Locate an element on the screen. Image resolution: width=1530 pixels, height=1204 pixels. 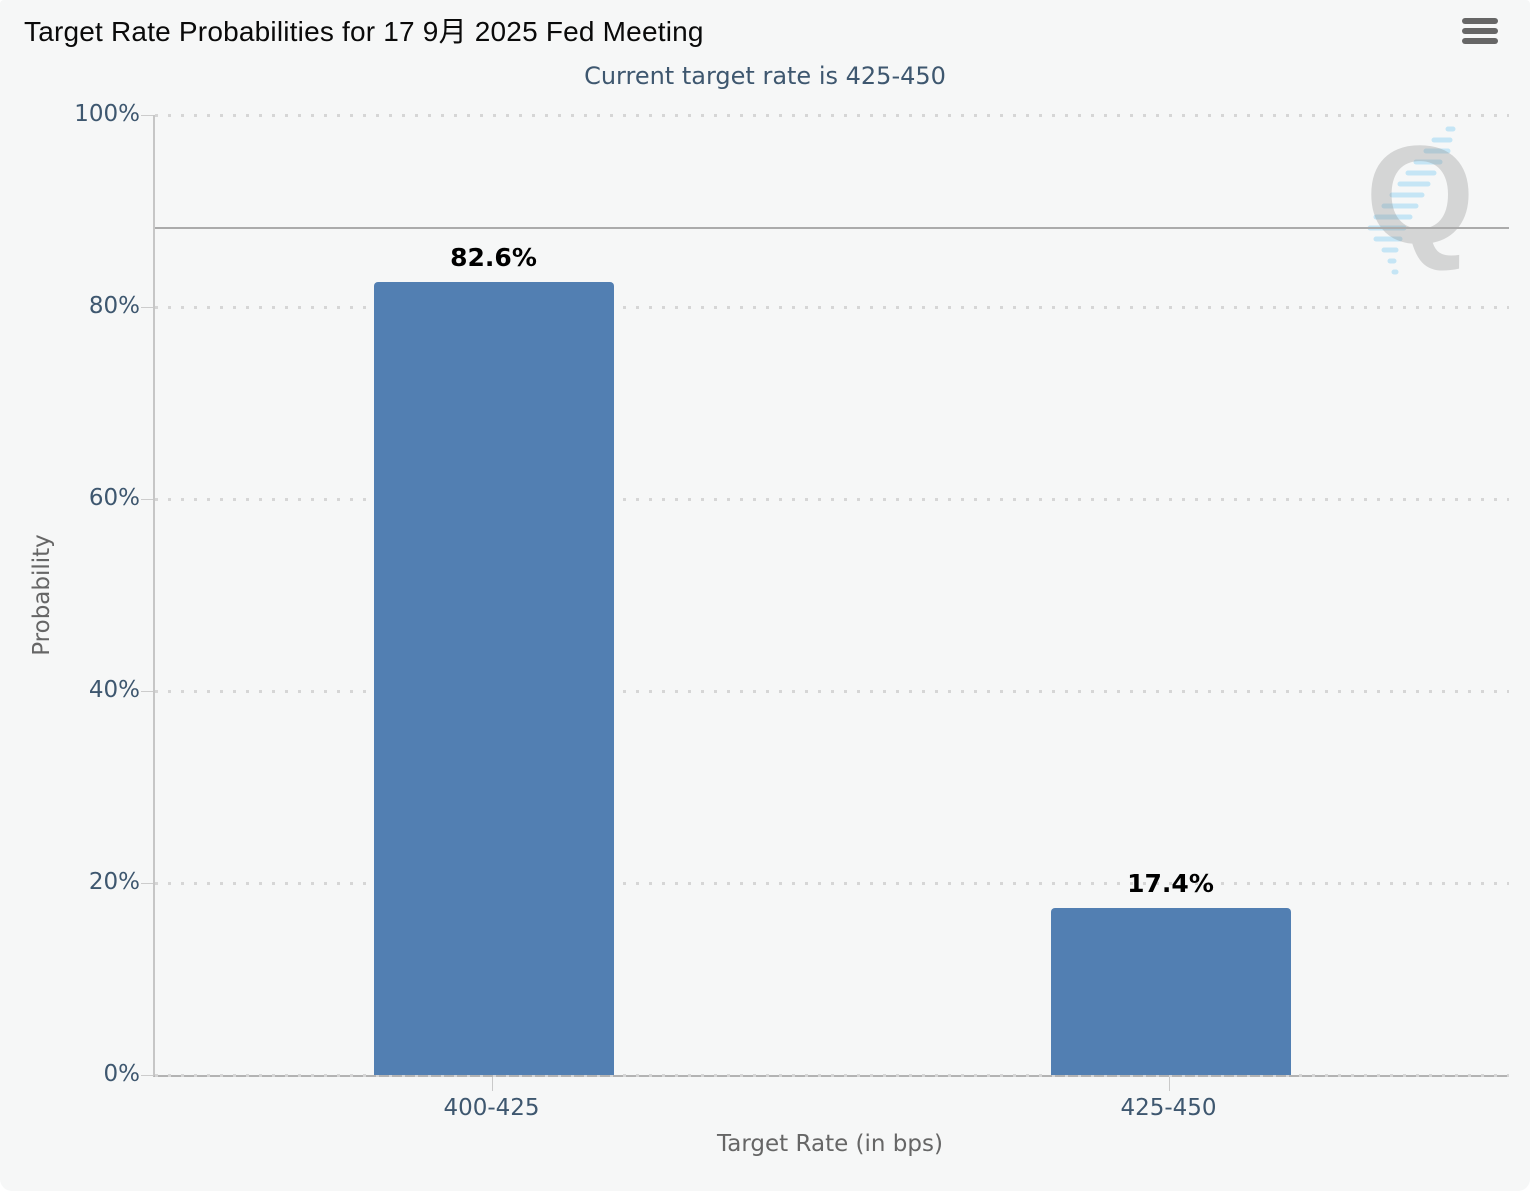
x-category-label: 425-450 is located at coordinates (1168, 1108).